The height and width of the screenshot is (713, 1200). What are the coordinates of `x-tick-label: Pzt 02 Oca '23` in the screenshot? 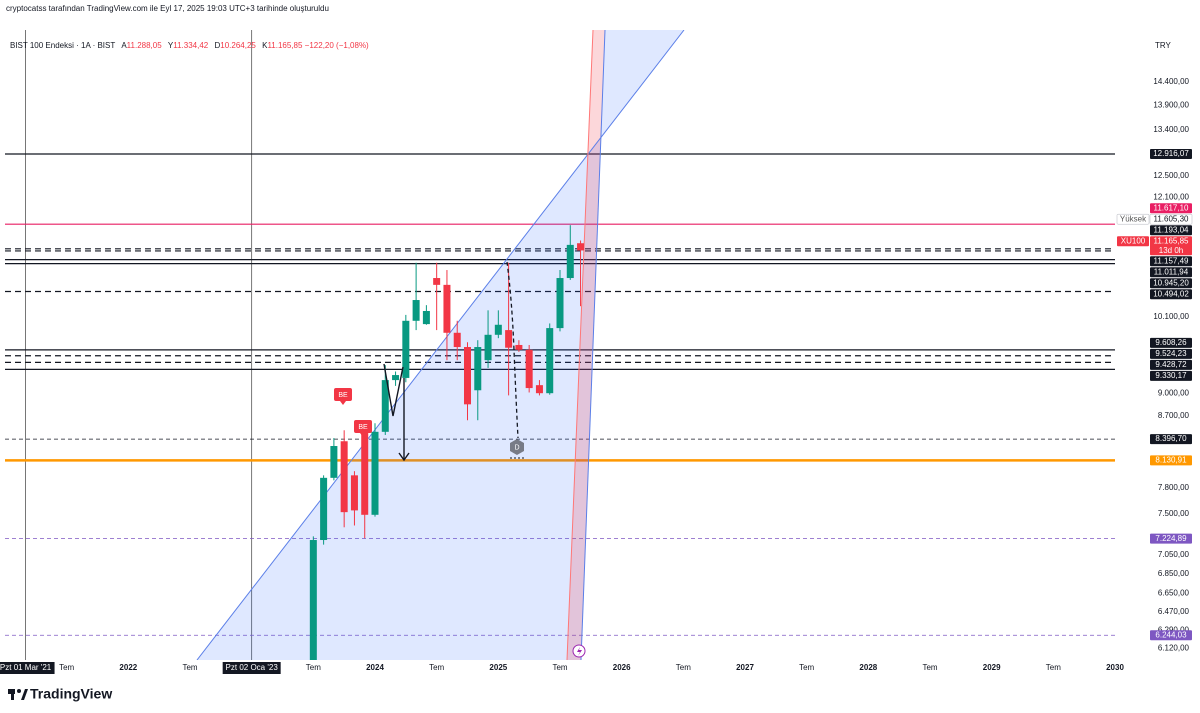 It's located at (252, 667).